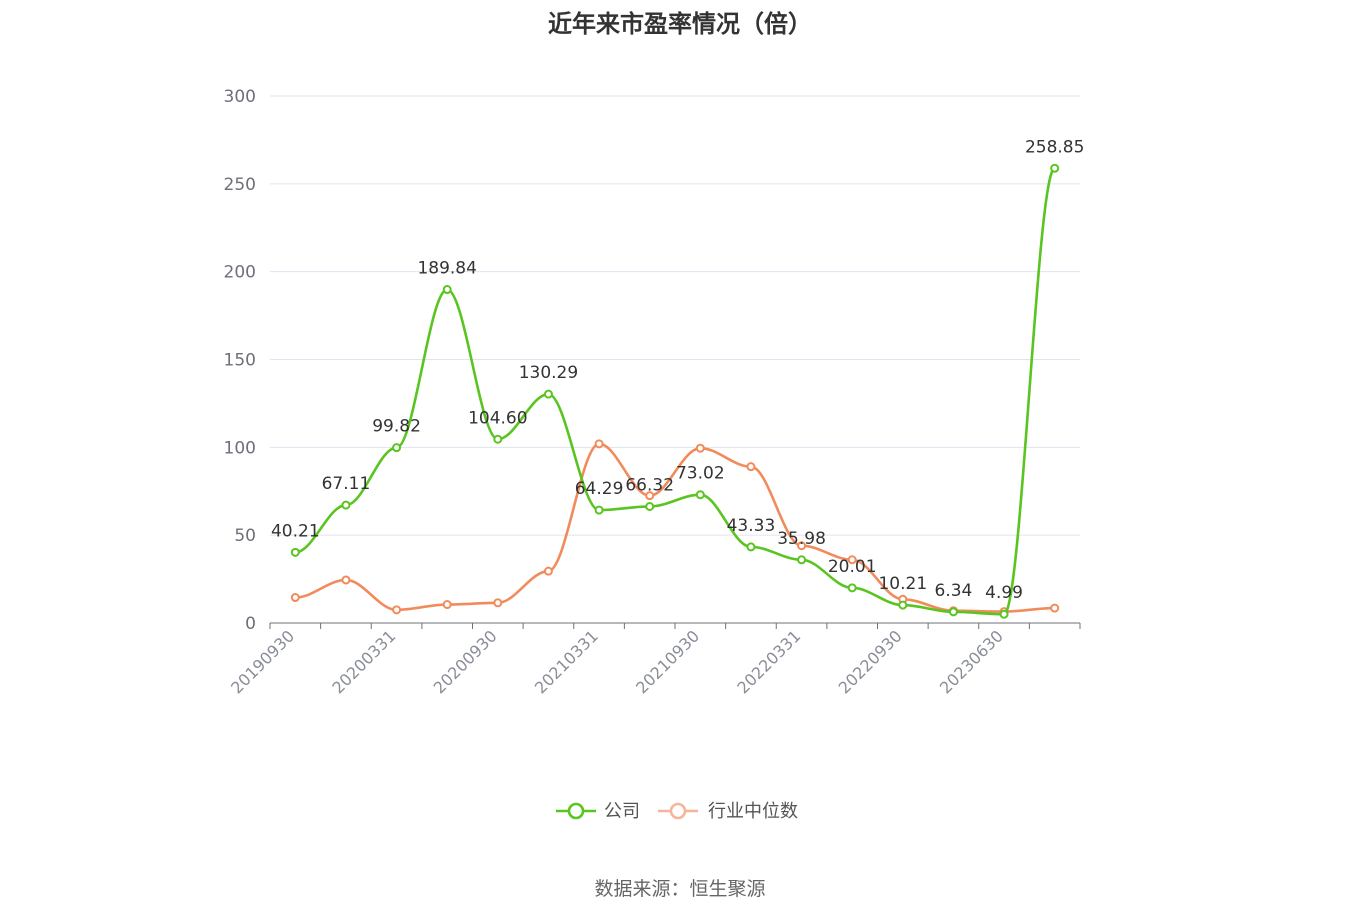 Image resolution: width=1360 pixels, height=920 pixels. What do you see at coordinates (240, 273) in the screenshot?
I see `y-tick-label: 200` at bounding box center [240, 273].